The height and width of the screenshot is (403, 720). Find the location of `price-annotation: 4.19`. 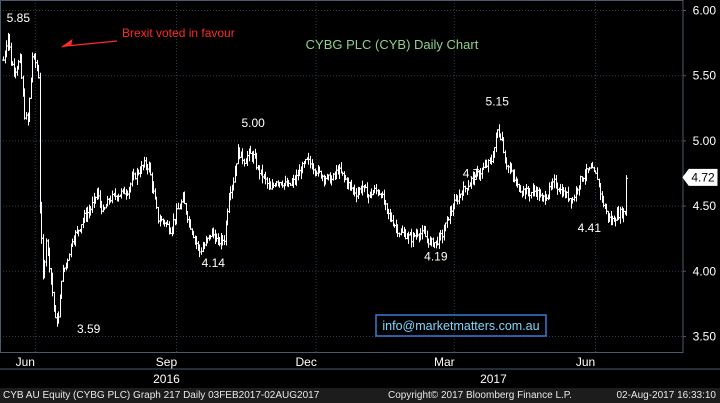

price-annotation: 4.19 is located at coordinates (436, 257).